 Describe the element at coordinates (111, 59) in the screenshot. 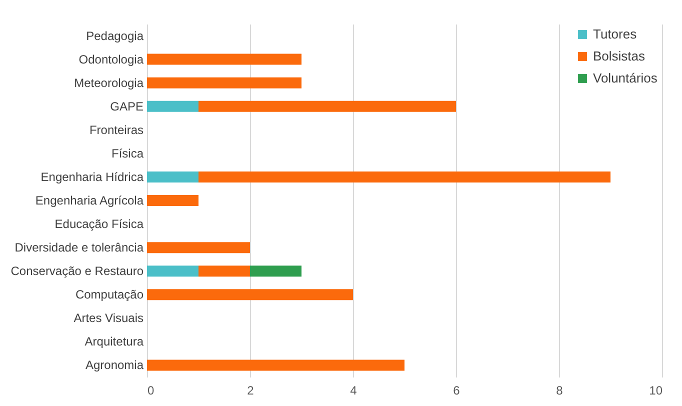

I see `y-tick-label: Odontologia` at that location.